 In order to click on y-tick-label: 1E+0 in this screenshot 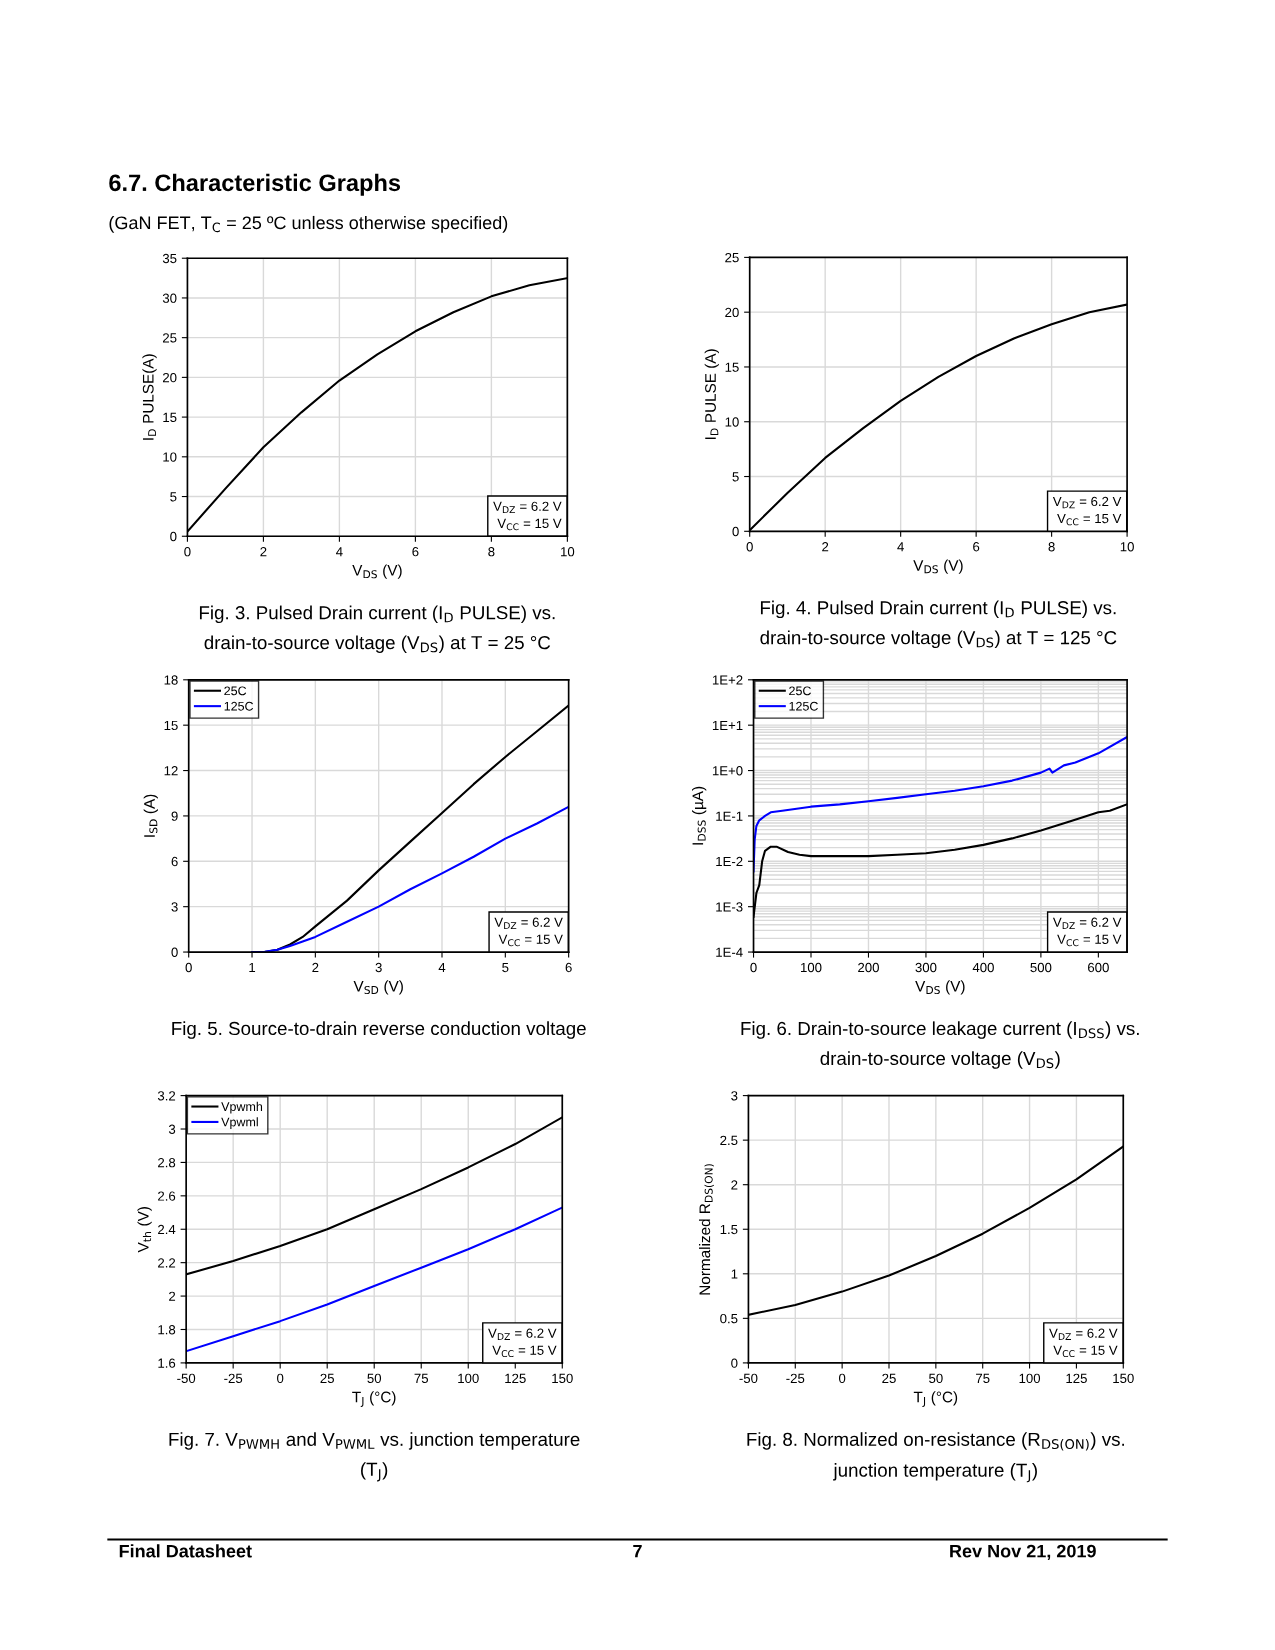, I will do `click(727, 771)`.